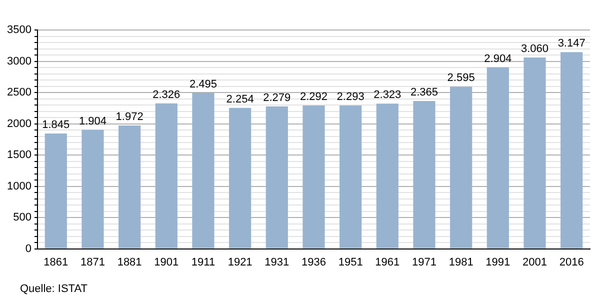 The image size is (600, 300). Describe the element at coordinates (56, 262) in the screenshot. I see `x-tick-label: 1861` at that location.